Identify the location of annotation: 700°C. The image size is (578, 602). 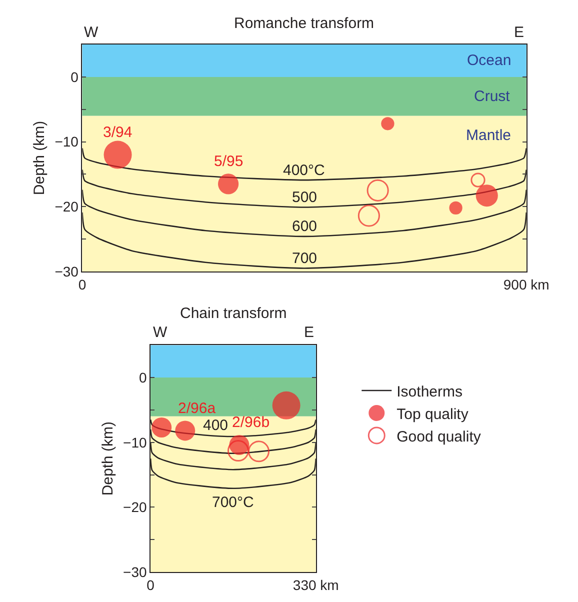
(233, 502).